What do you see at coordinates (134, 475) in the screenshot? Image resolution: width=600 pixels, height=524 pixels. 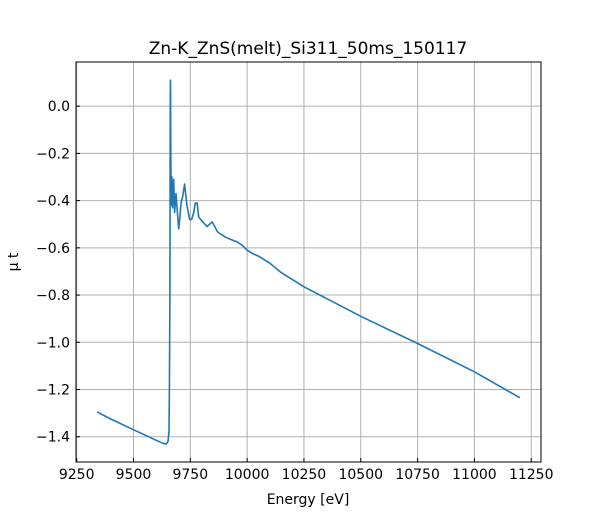 I see `x-tick-label: 9500` at bounding box center [134, 475].